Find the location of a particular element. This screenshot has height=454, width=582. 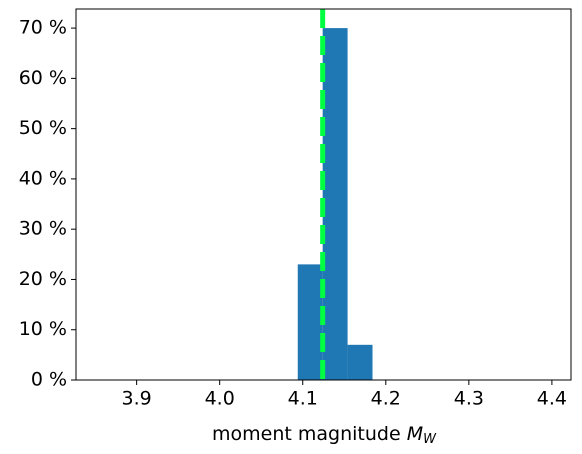

x-tick-label: 4.2 is located at coordinates (386, 399).